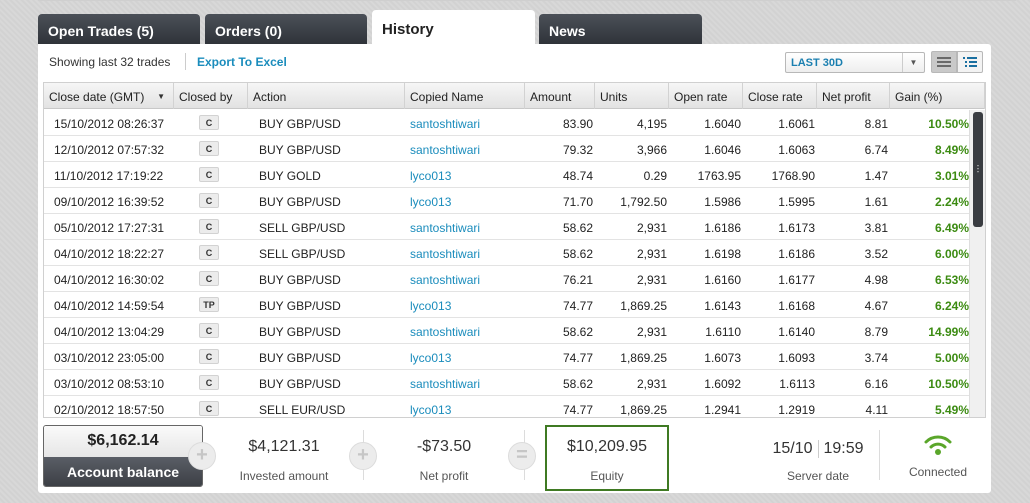 This screenshot has height=503, width=1030. What do you see at coordinates (876, 150) in the screenshot?
I see `net-profit-cell: 6.74` at bounding box center [876, 150].